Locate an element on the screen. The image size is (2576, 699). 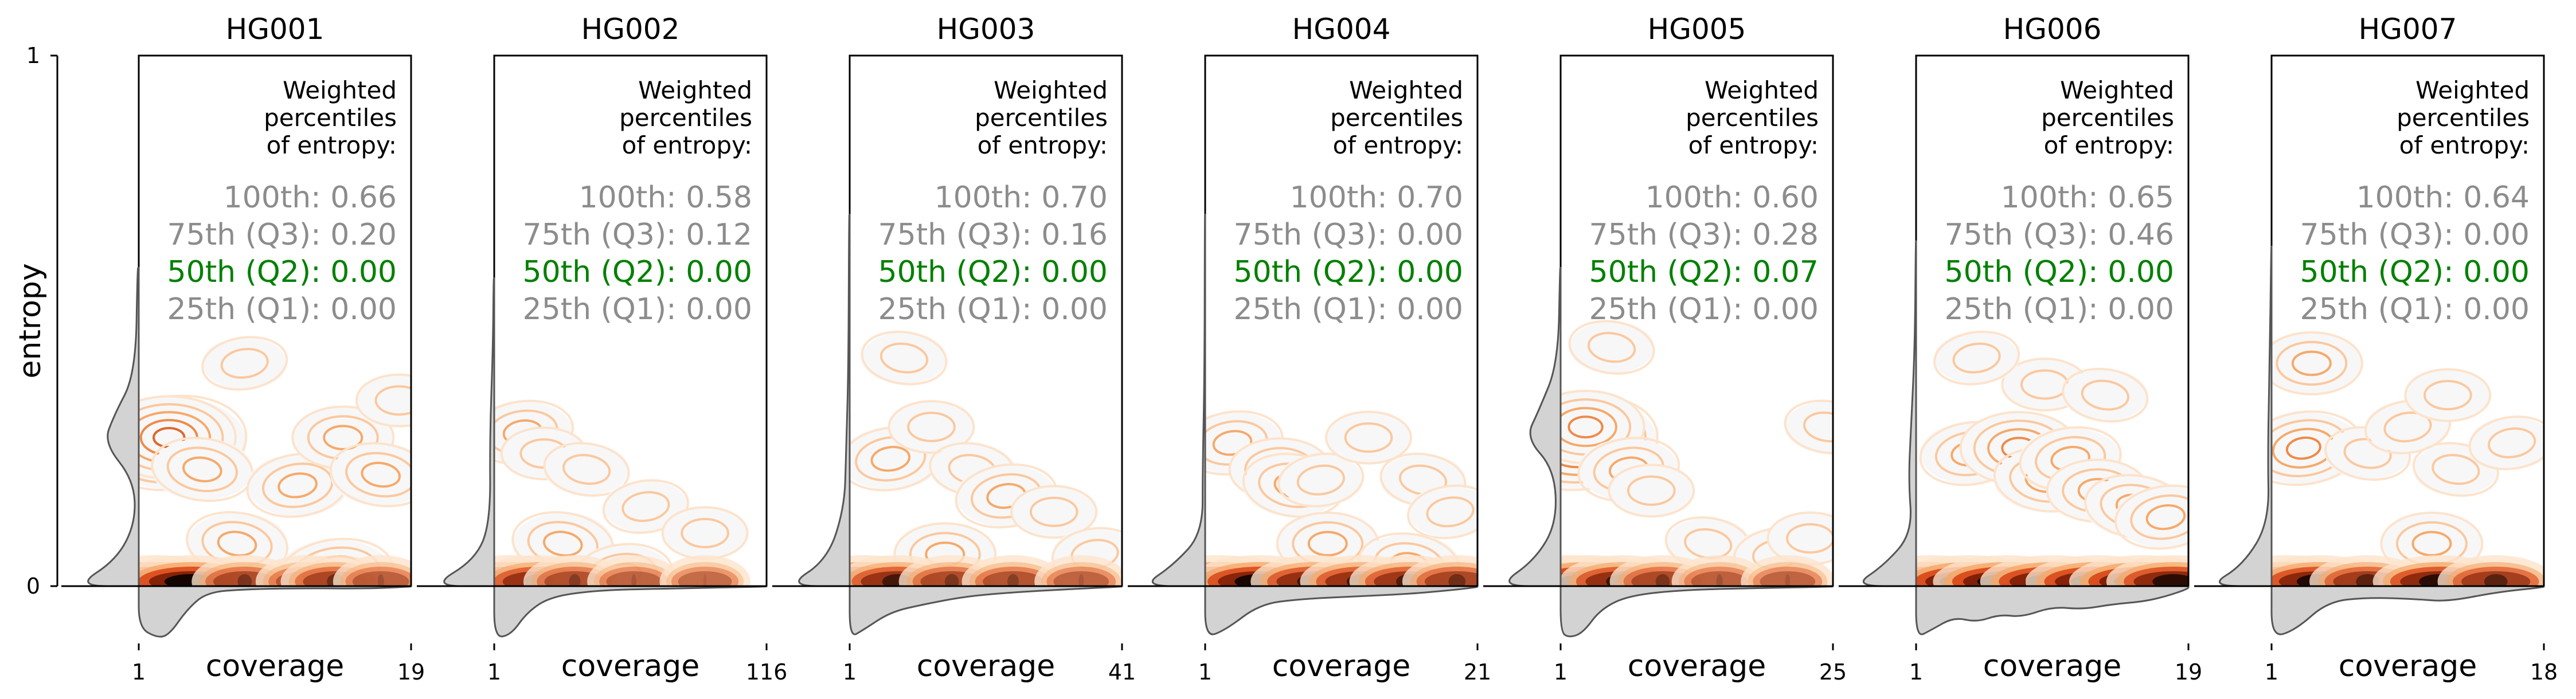
panel-title: HG004 is located at coordinates (1341, 29).